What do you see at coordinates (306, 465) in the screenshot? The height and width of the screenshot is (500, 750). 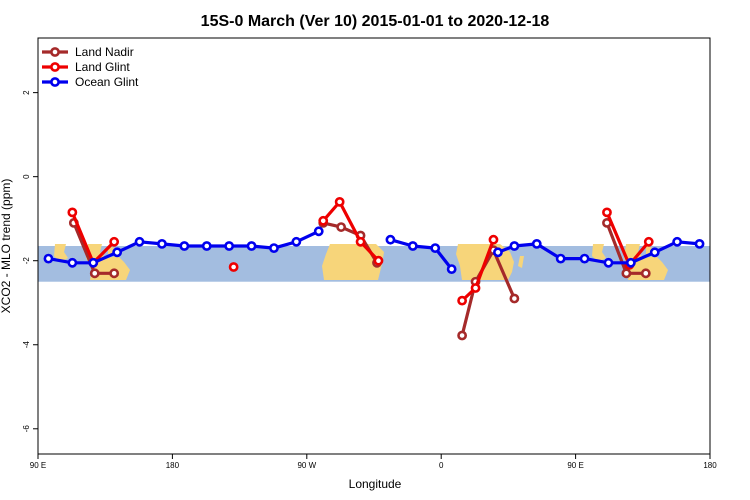 I see `x-tick-label: 90 W` at bounding box center [306, 465].